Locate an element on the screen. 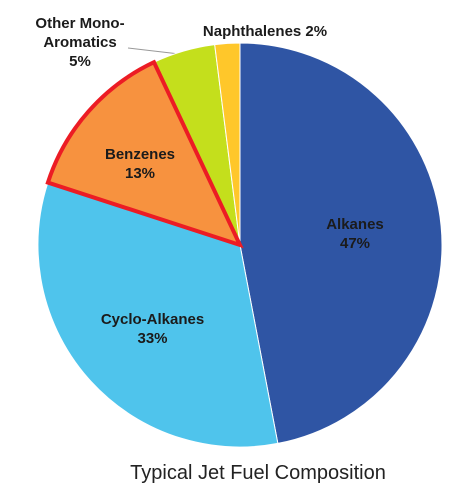 This screenshot has height=503, width=474. category-label: Naphthalenes is located at coordinates (252, 31).